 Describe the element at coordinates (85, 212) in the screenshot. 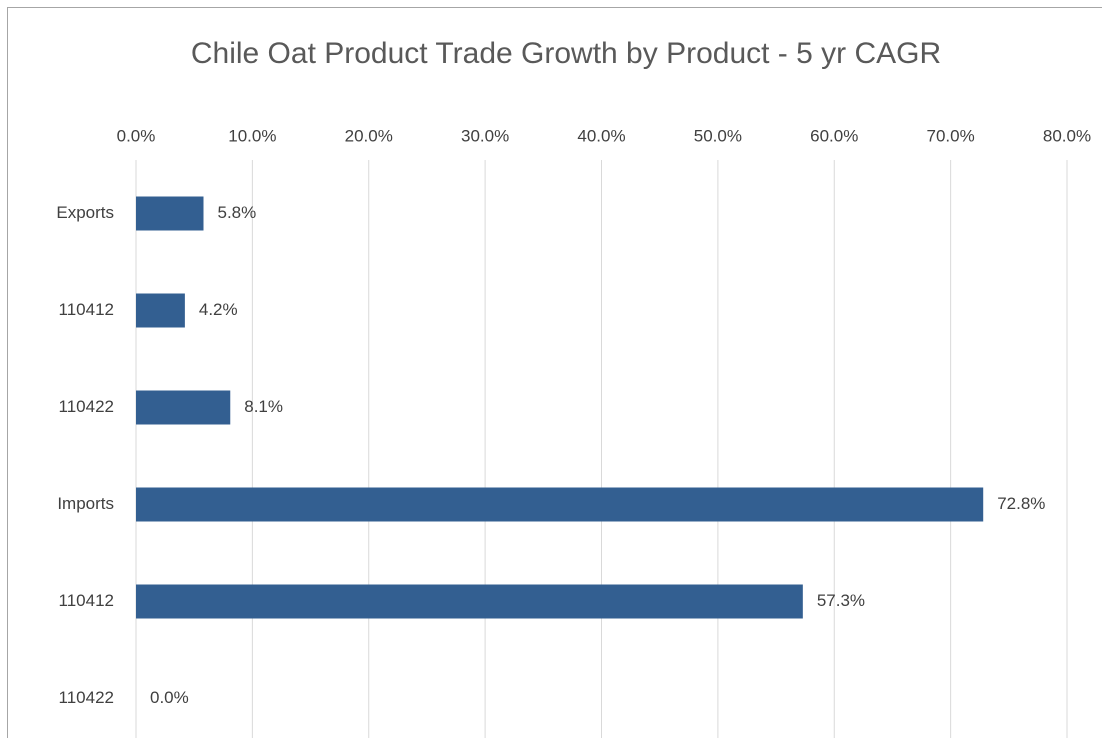

I see `y-tick-label: Exports` at that location.